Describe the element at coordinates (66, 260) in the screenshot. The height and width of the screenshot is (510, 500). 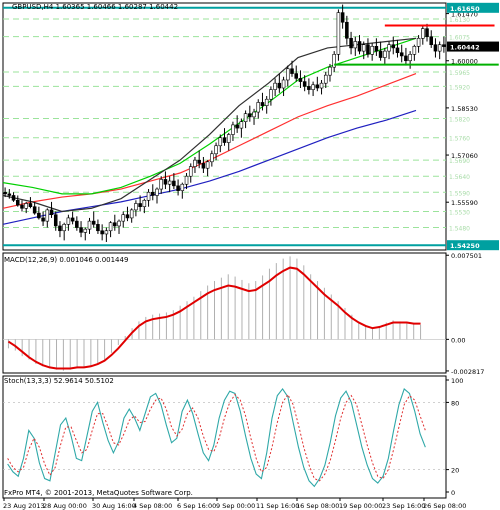
I see `macd-label: MACD(12,26,9) 0.001046 0.001449` at that location.